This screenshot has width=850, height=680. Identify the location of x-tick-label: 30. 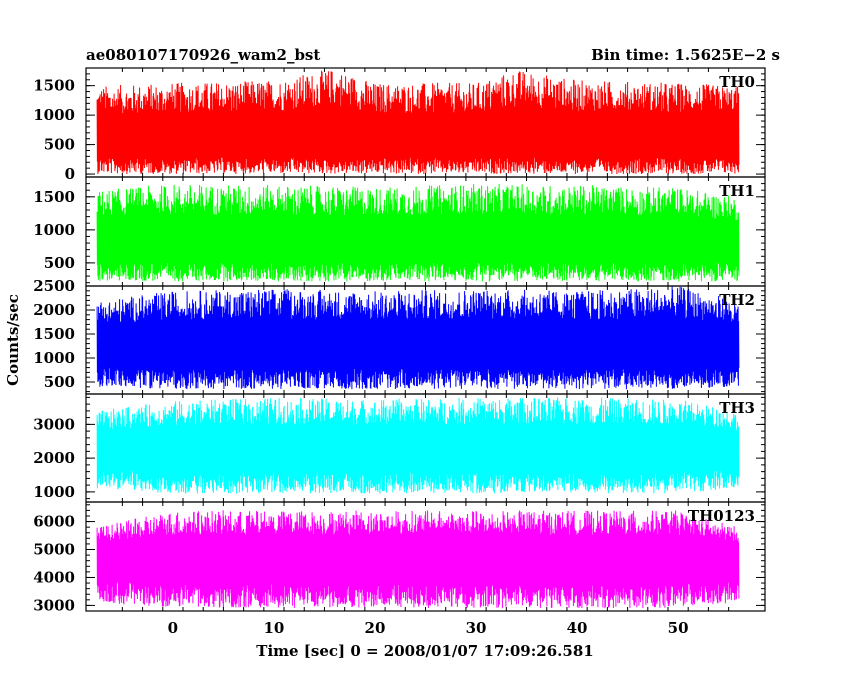
(476, 628).